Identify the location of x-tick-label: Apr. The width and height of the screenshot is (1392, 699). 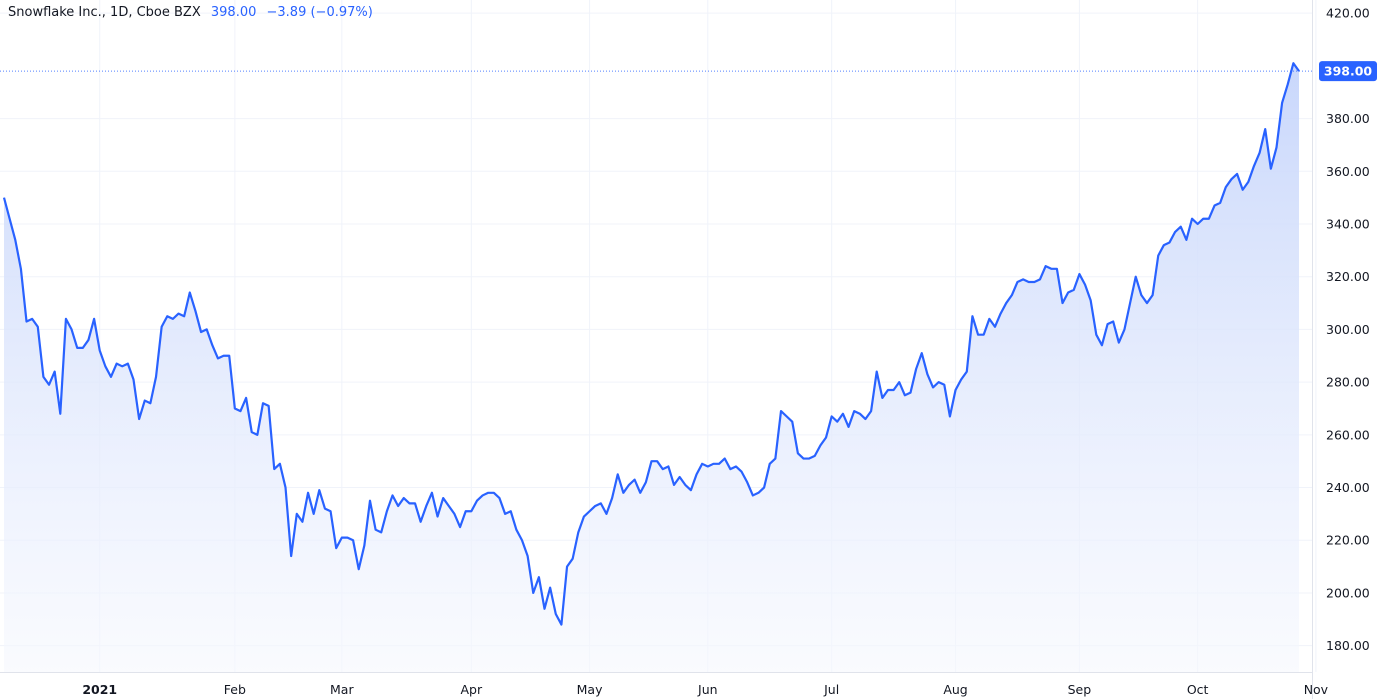
(472, 689).